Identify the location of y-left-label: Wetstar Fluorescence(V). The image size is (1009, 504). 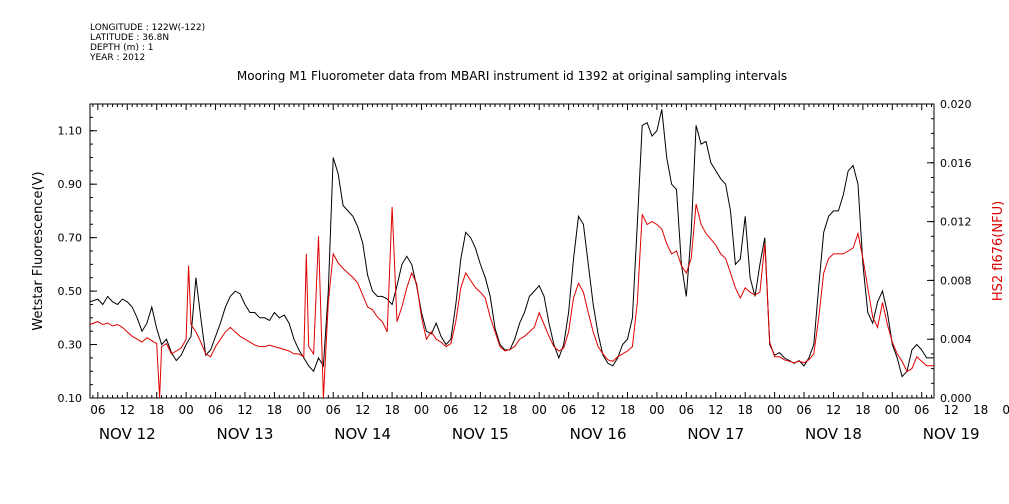
(38, 250).